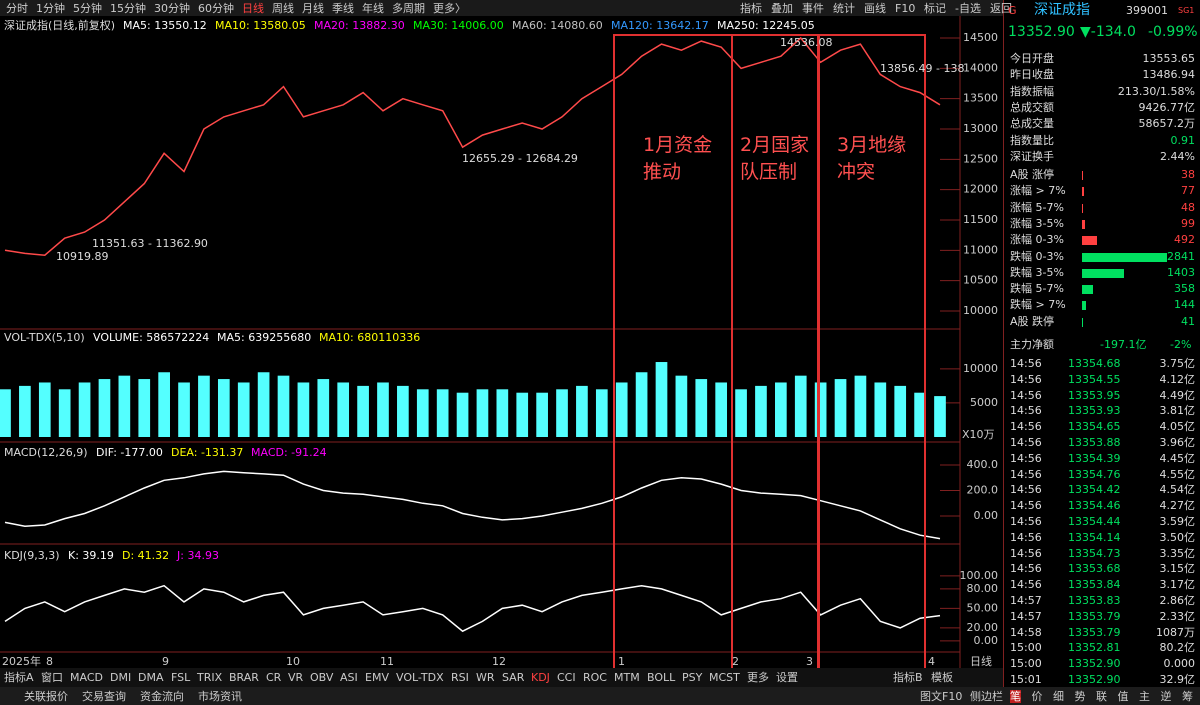 The image size is (1200, 705). What do you see at coordinates (87, 8) in the screenshot?
I see `period-tab: 5分钟` at bounding box center [87, 8].